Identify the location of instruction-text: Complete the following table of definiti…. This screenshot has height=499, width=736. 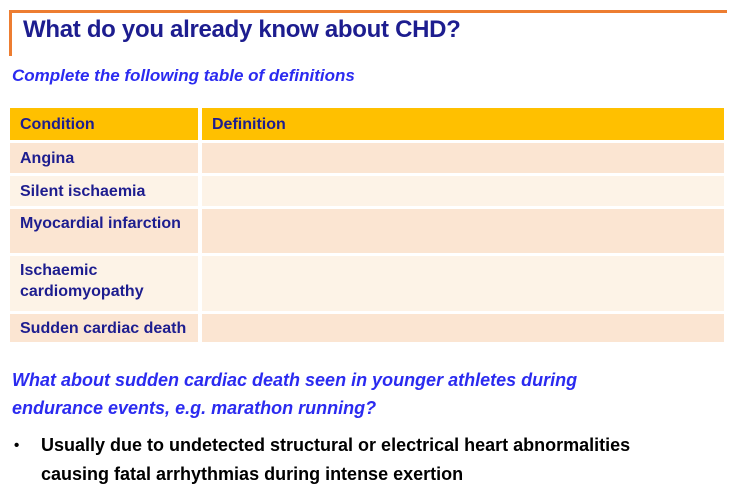
(183, 75).